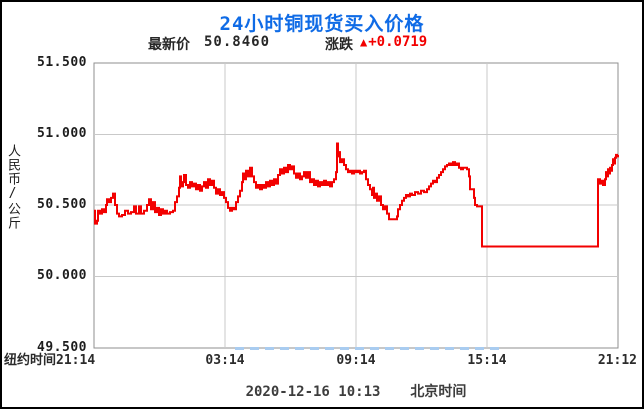  I want to click on footer-timestamp-row: 2020-12-16 10:13 北京时间, so click(356, 391).